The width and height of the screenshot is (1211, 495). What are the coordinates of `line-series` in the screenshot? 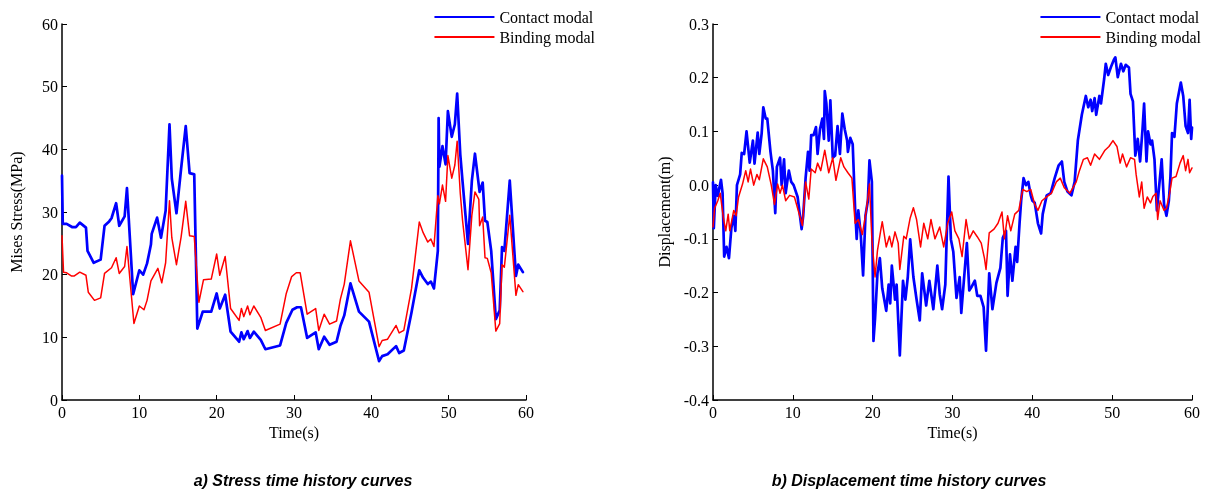 It's located at (952, 208).